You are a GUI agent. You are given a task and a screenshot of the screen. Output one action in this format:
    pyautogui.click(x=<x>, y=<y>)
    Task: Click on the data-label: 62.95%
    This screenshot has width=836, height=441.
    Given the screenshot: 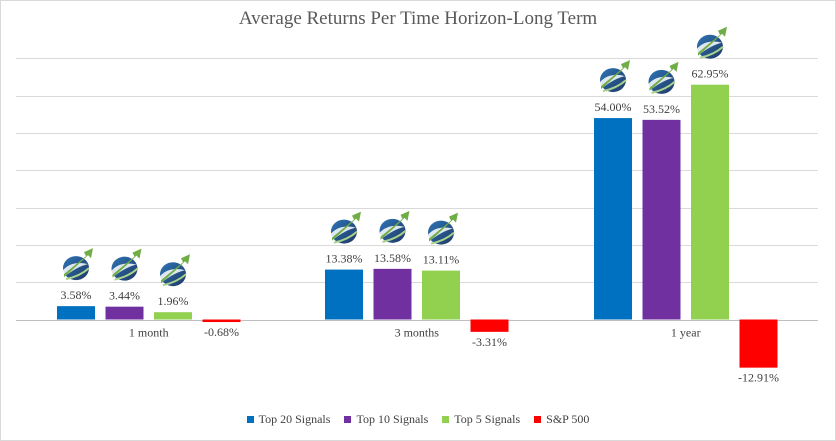 What is the action you would take?
    pyautogui.click(x=710, y=74)
    